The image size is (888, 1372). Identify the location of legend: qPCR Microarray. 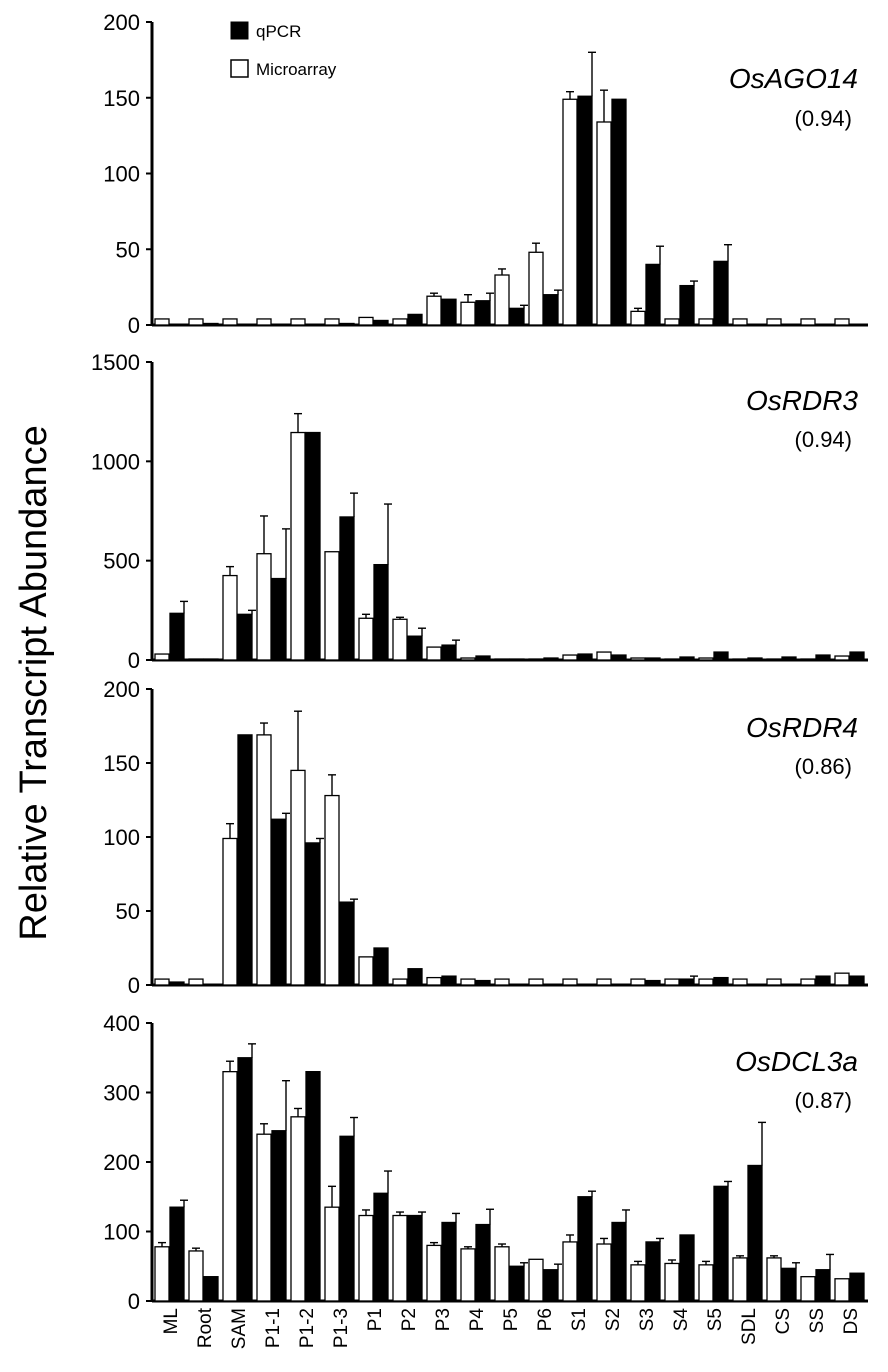
(283, 50).